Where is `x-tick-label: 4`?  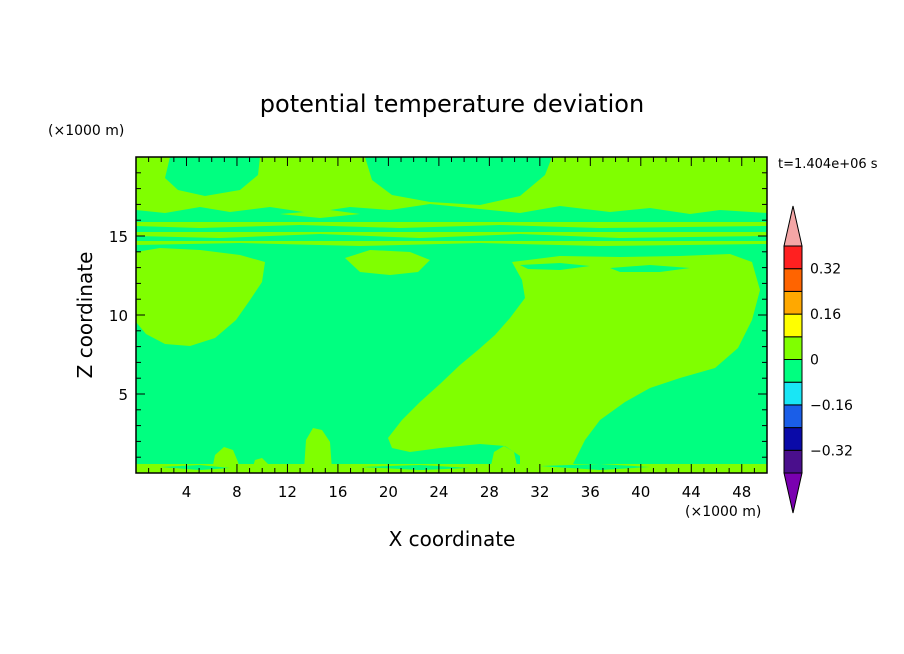
x-tick-label: 4 is located at coordinates (187, 492).